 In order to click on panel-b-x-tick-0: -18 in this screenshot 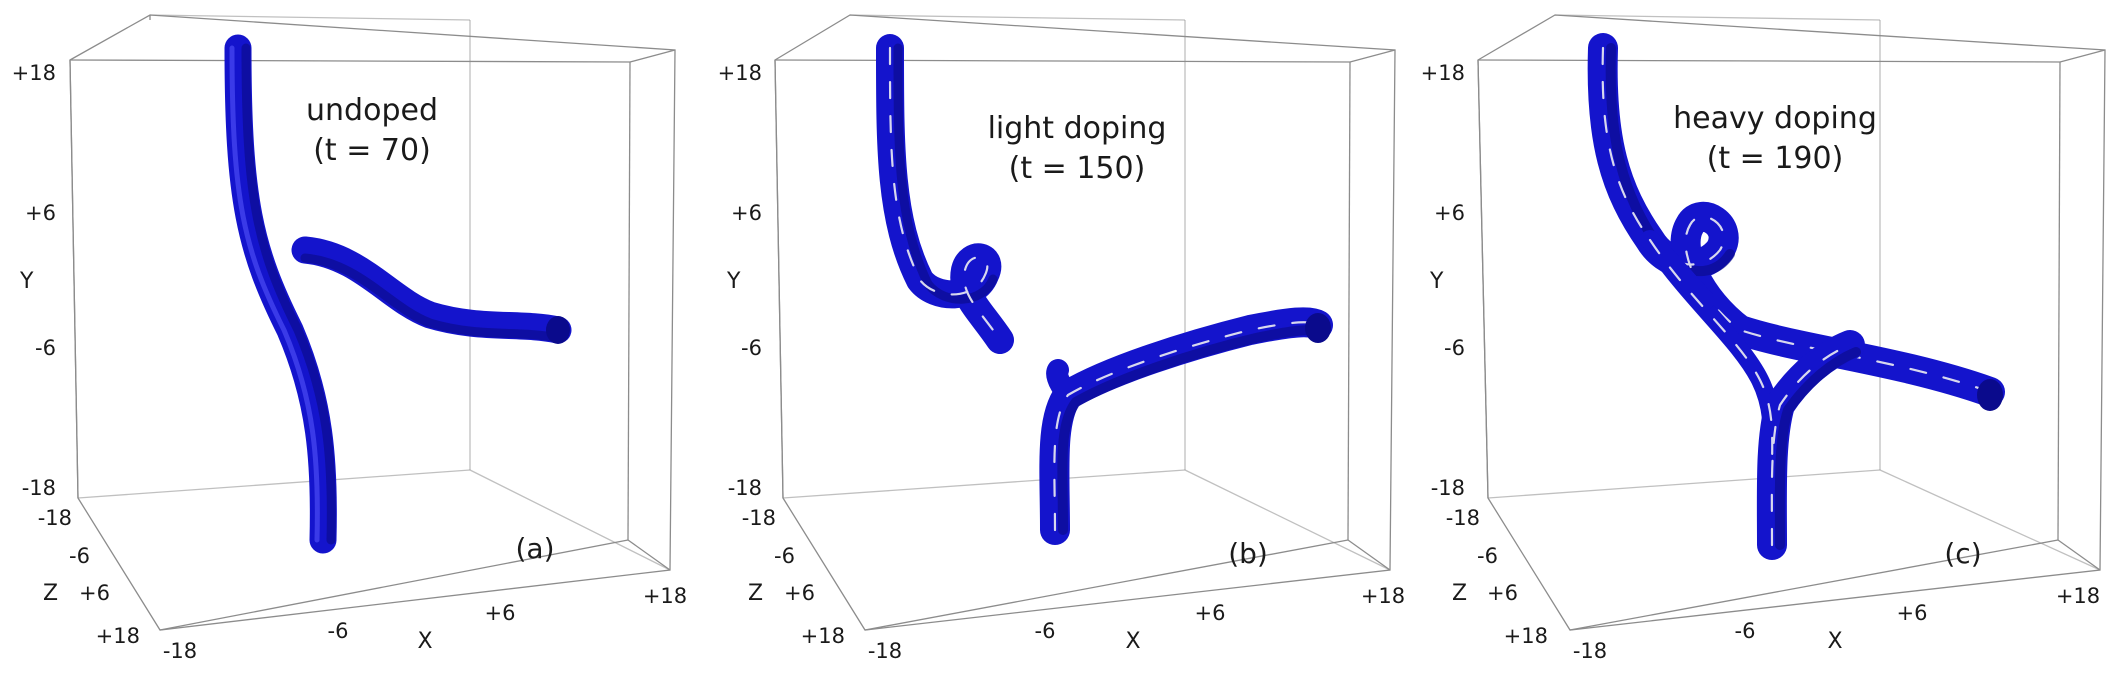, I will do `click(885, 651)`.